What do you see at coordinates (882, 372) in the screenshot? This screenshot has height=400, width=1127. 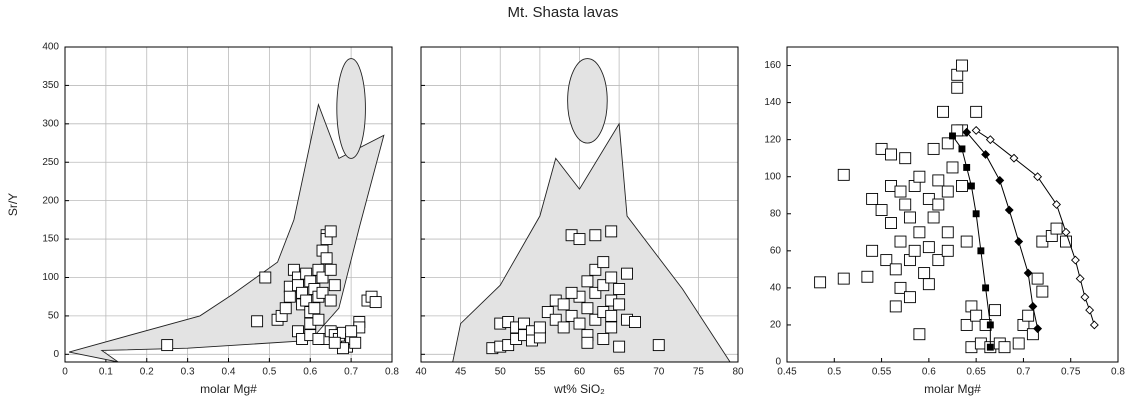 I see `x-tick-label: 0.55` at bounding box center [882, 372].